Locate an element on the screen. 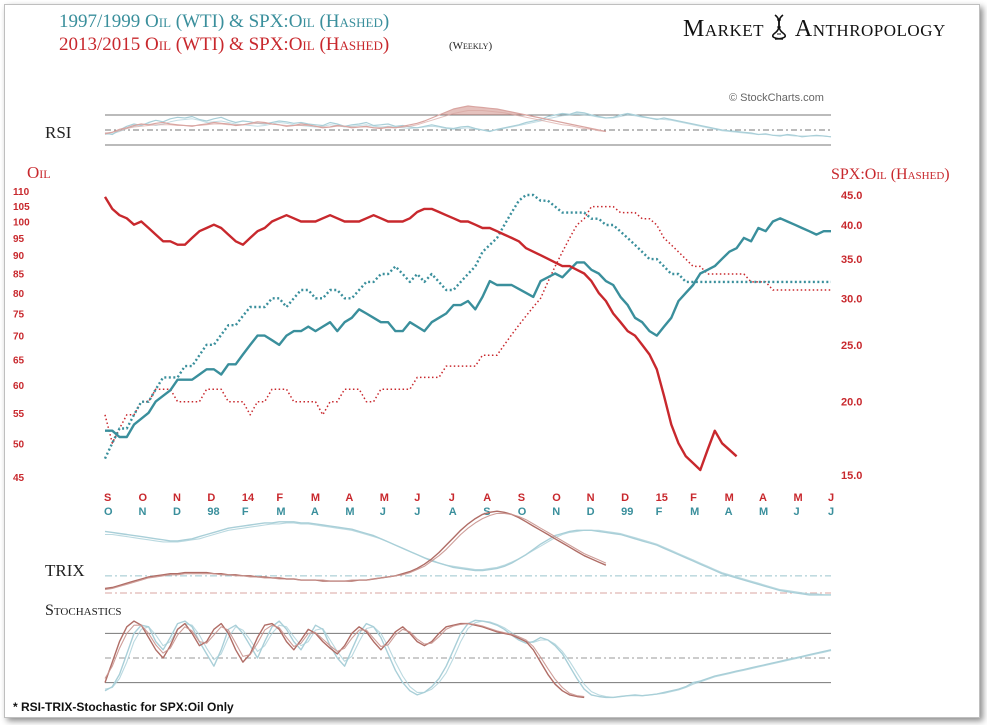  stoch-red-line is located at coordinates (344, 659).